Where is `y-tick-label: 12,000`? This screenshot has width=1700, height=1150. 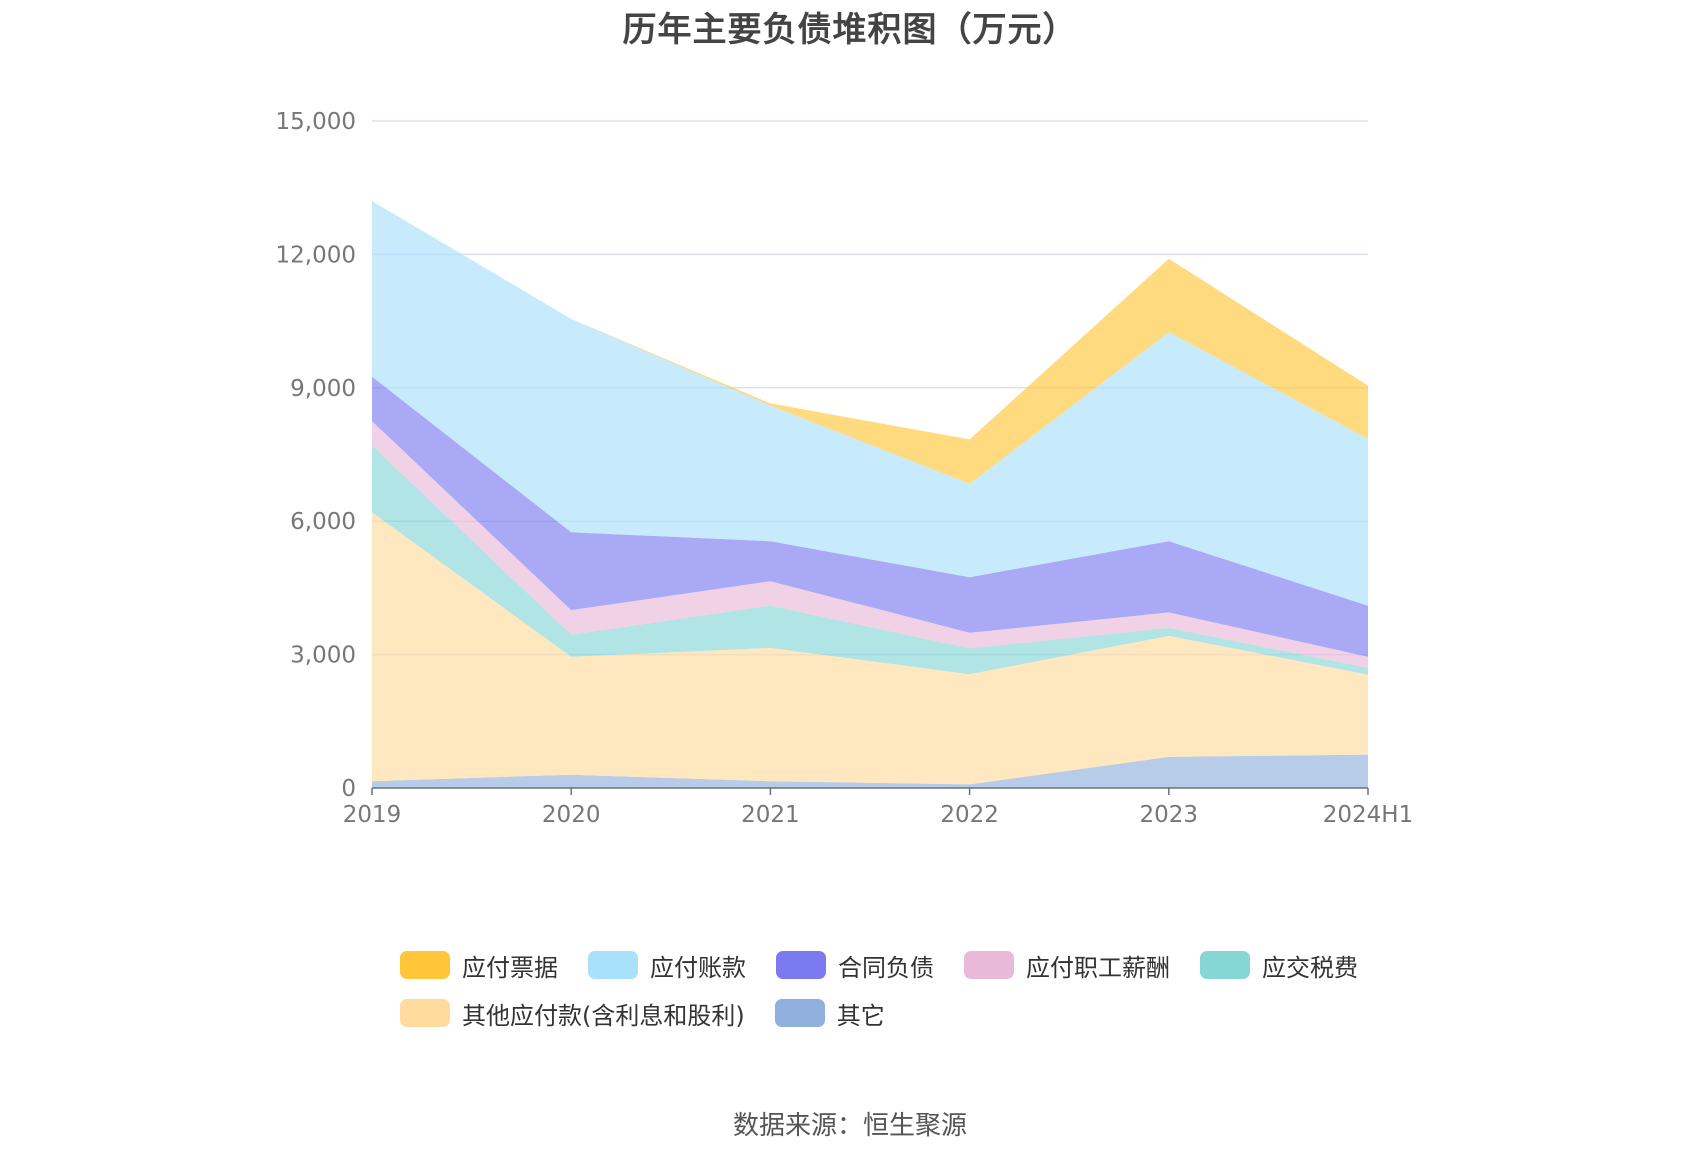 y-tick-label: 12,000 is located at coordinates (316, 255).